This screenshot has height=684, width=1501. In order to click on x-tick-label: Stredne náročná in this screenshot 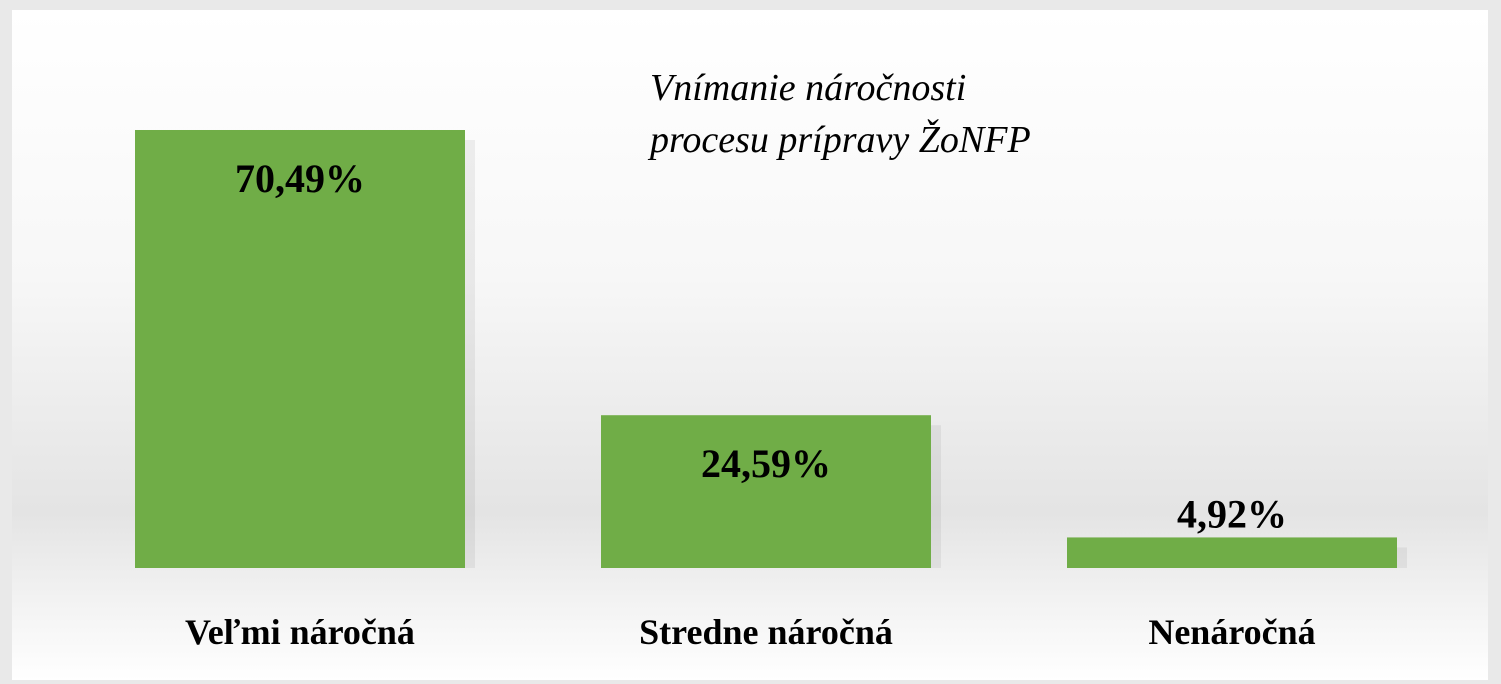, I will do `click(766, 632)`.